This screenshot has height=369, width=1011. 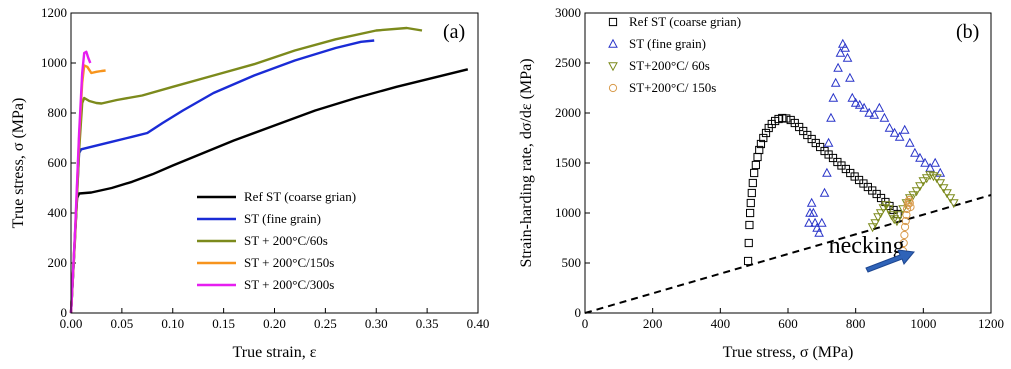 What do you see at coordinates (275, 352) in the screenshot?
I see `chart-a-x-axis-label: True strain, ε` at bounding box center [275, 352].